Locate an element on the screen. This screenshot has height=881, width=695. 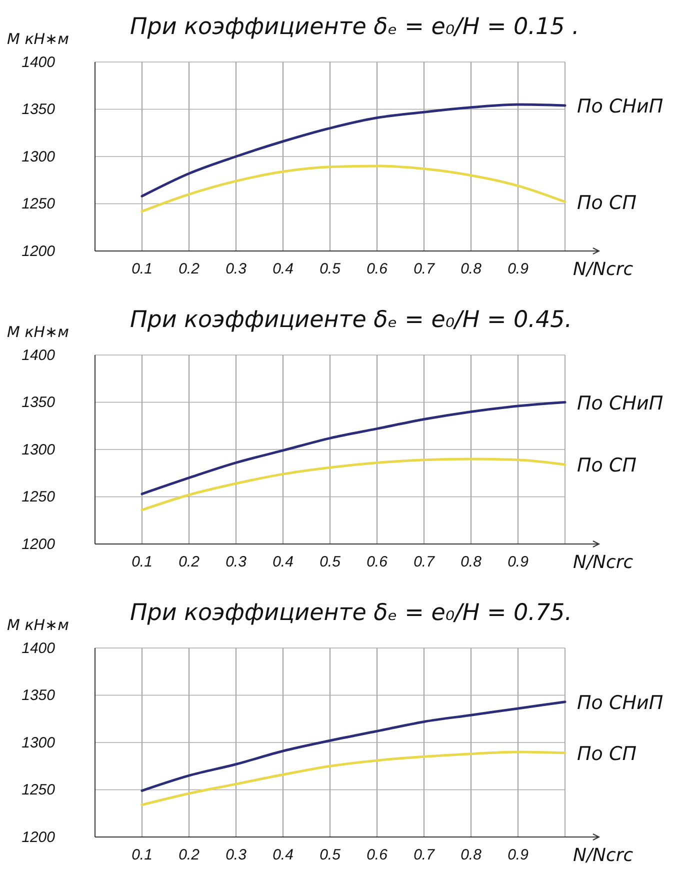
chart-title: При коэффициенте δₑ = e₀/H = 0.15 . is located at coordinates (355, 27).